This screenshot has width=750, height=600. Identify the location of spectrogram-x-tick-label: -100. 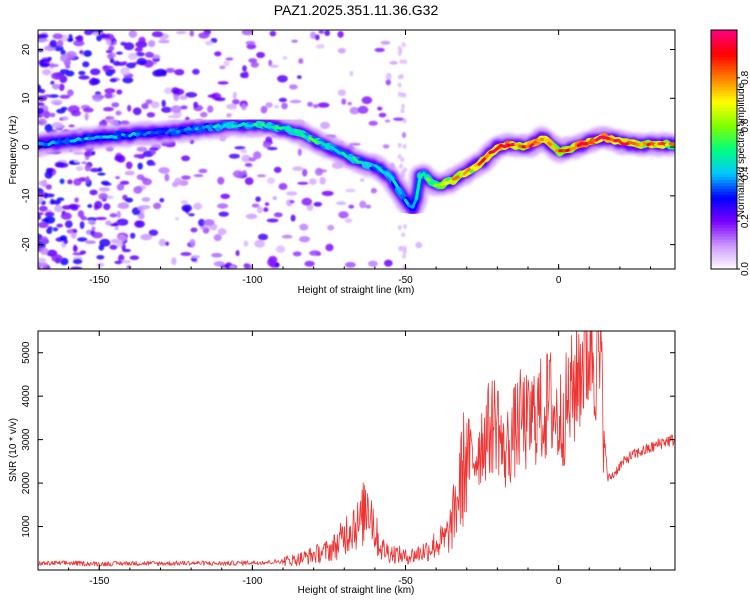
(252, 280).